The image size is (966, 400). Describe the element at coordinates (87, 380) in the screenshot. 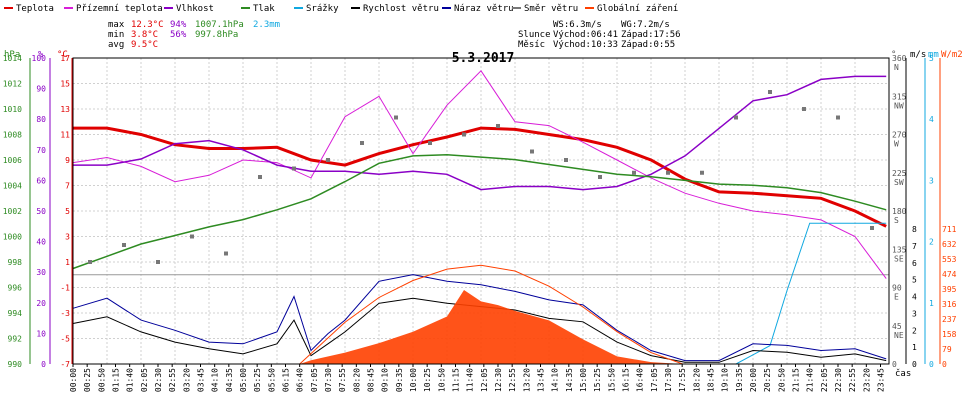

I see `x-tick-label: 00:25` at that location.